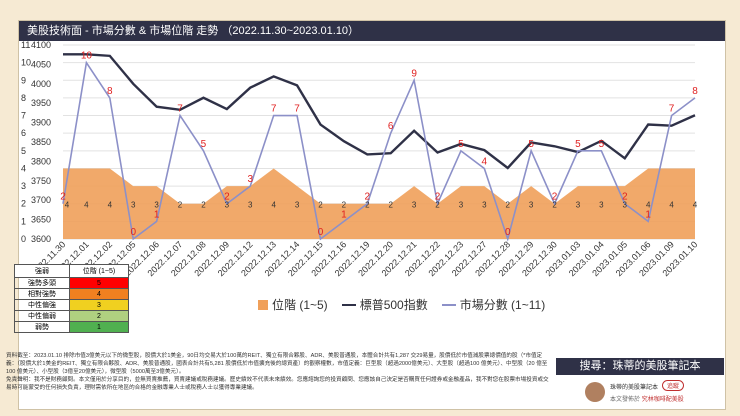 This screenshot has width=740, height=416. Describe the element at coordinates (642, 393) in the screenshot. I see `author-card: 珠蒂的美股筆記本 追蹤 本文發佈於 究林咖啡配美股` at that location.